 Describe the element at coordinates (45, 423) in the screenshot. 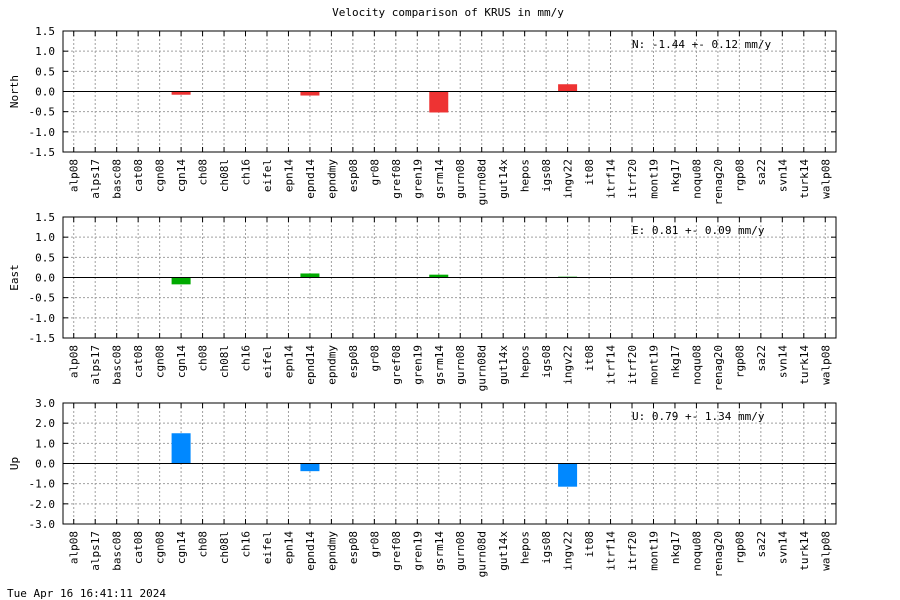

I see `y-tick-label: 2.0` at that location.